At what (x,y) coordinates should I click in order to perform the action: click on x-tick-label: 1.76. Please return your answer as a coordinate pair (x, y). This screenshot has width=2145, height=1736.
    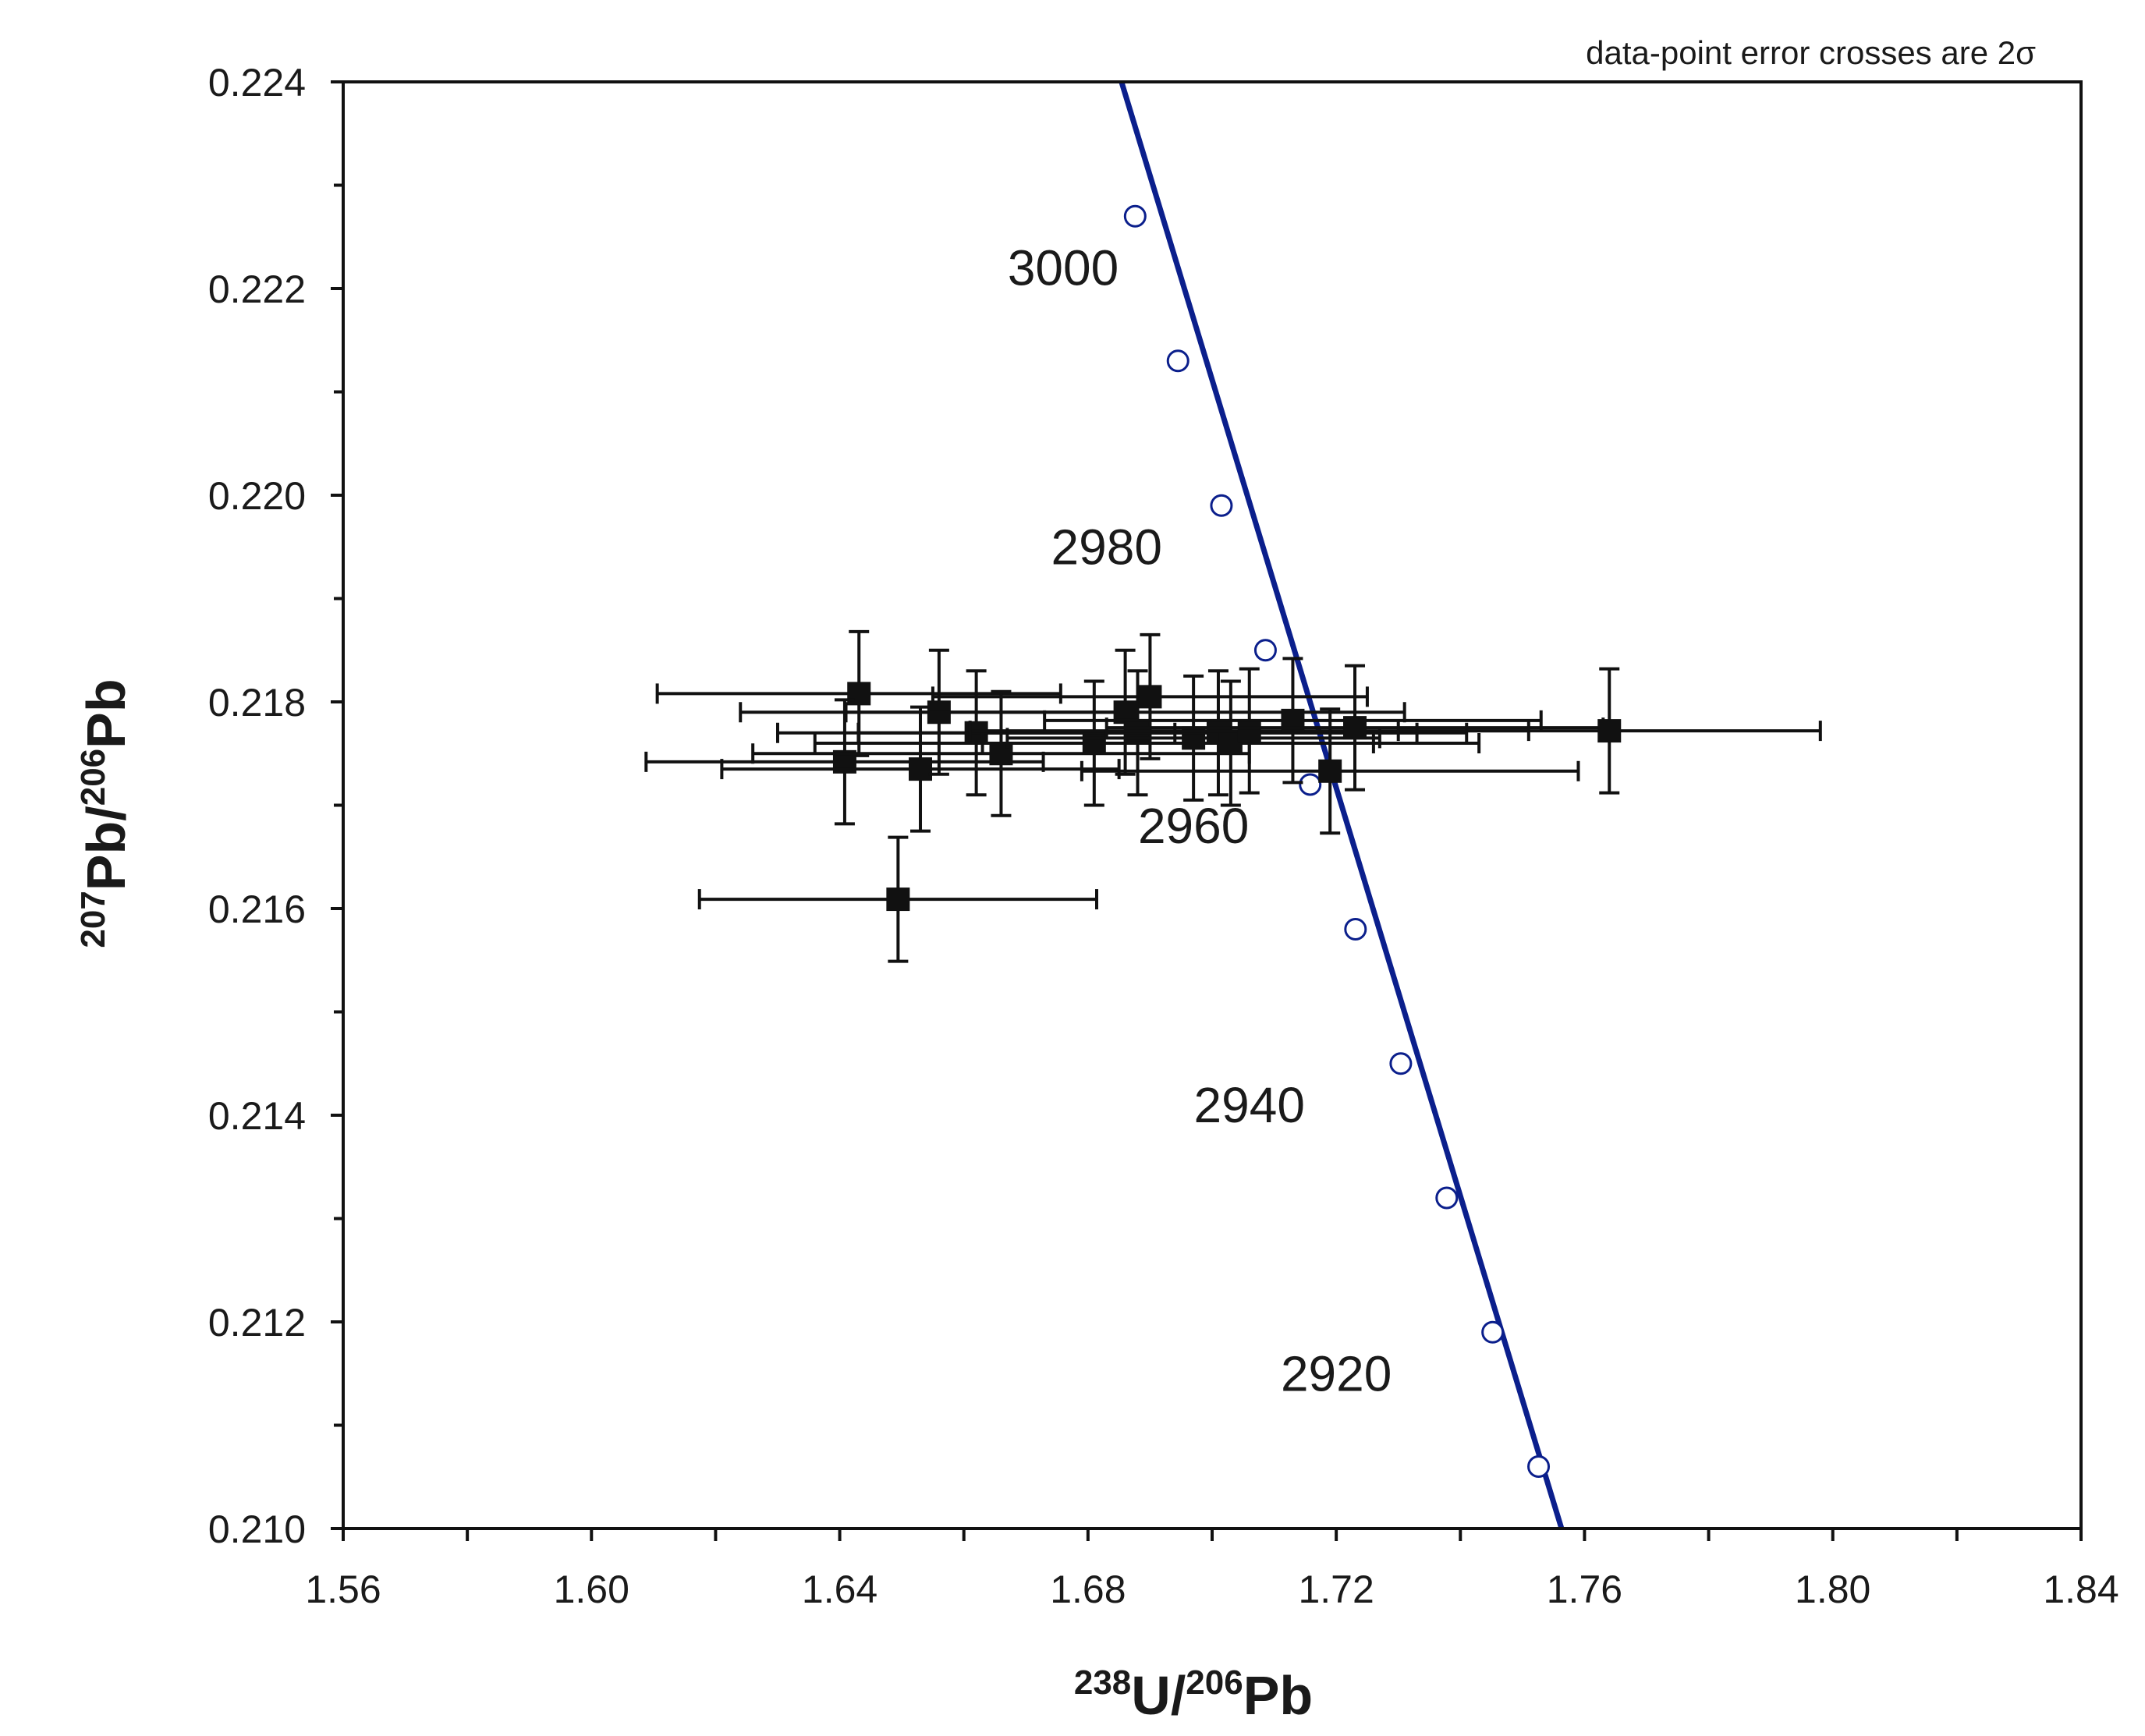
    Looking at the image, I should click on (1585, 1589).